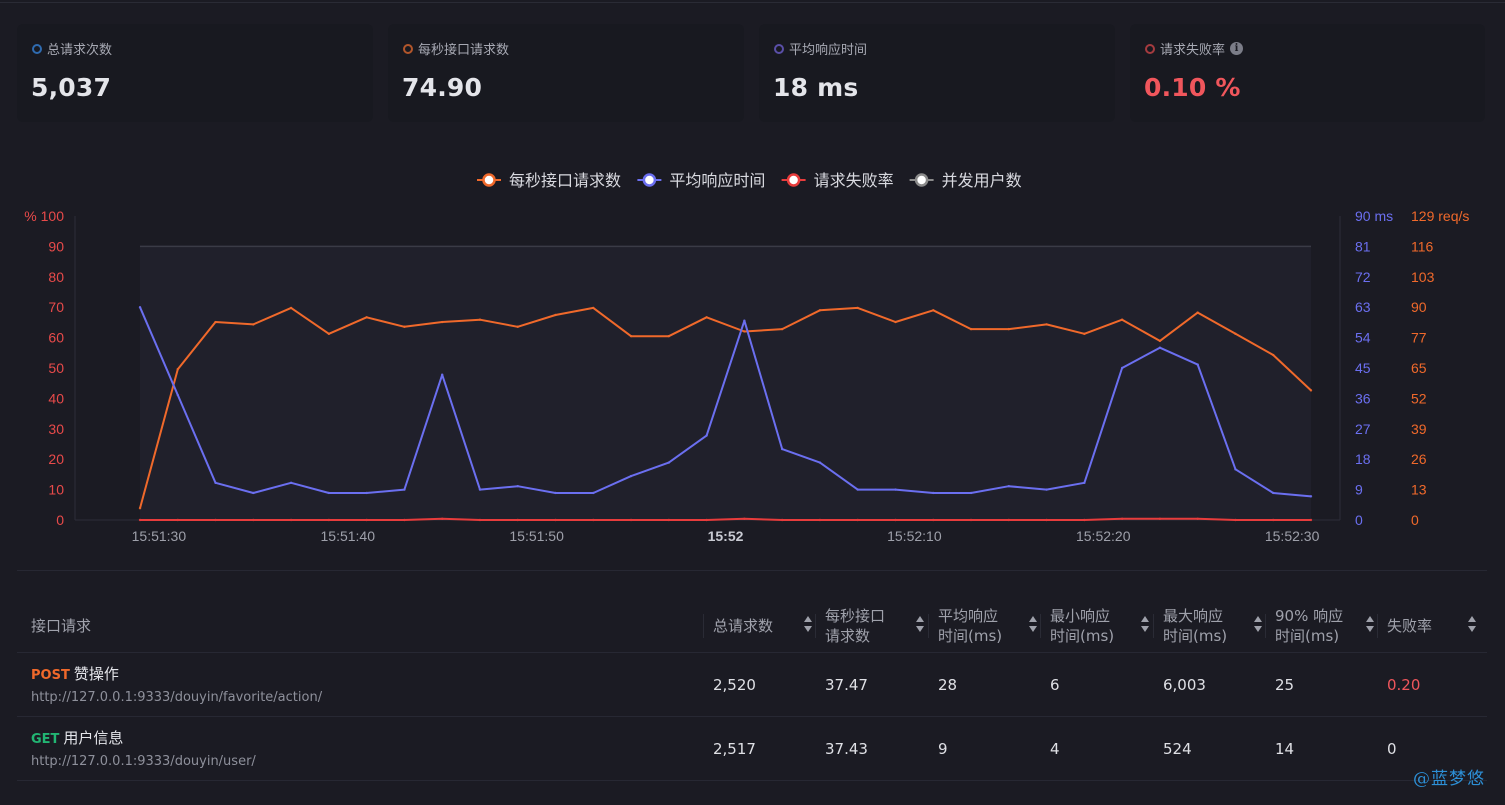 The width and height of the screenshot is (1505, 805). What do you see at coordinates (848, 635) in the screenshot?
I see `column-header-text: 请求数` at bounding box center [848, 635].